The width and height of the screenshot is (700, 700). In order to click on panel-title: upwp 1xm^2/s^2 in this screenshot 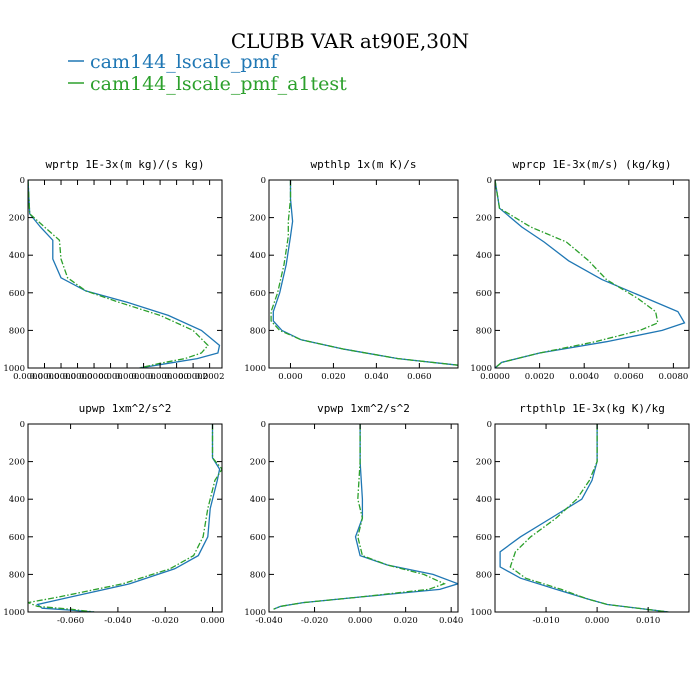, I will do `click(125, 408)`.